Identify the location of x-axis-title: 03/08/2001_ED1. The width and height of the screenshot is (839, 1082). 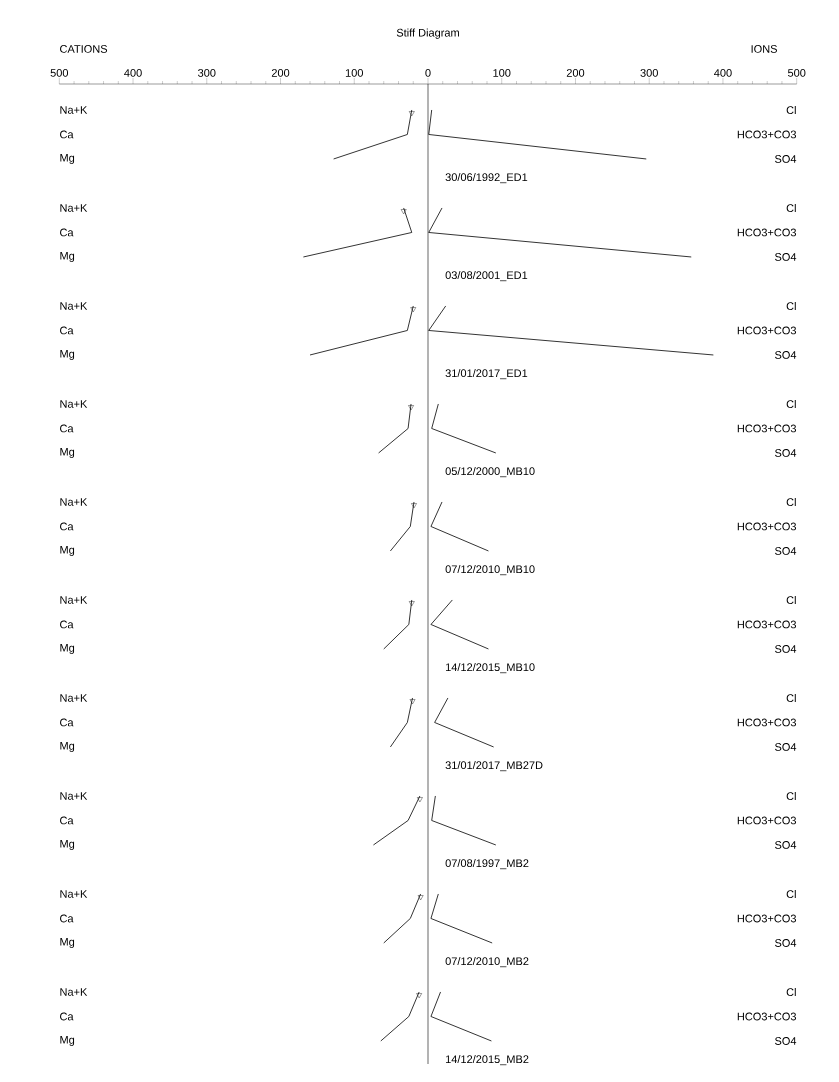
(486, 276).